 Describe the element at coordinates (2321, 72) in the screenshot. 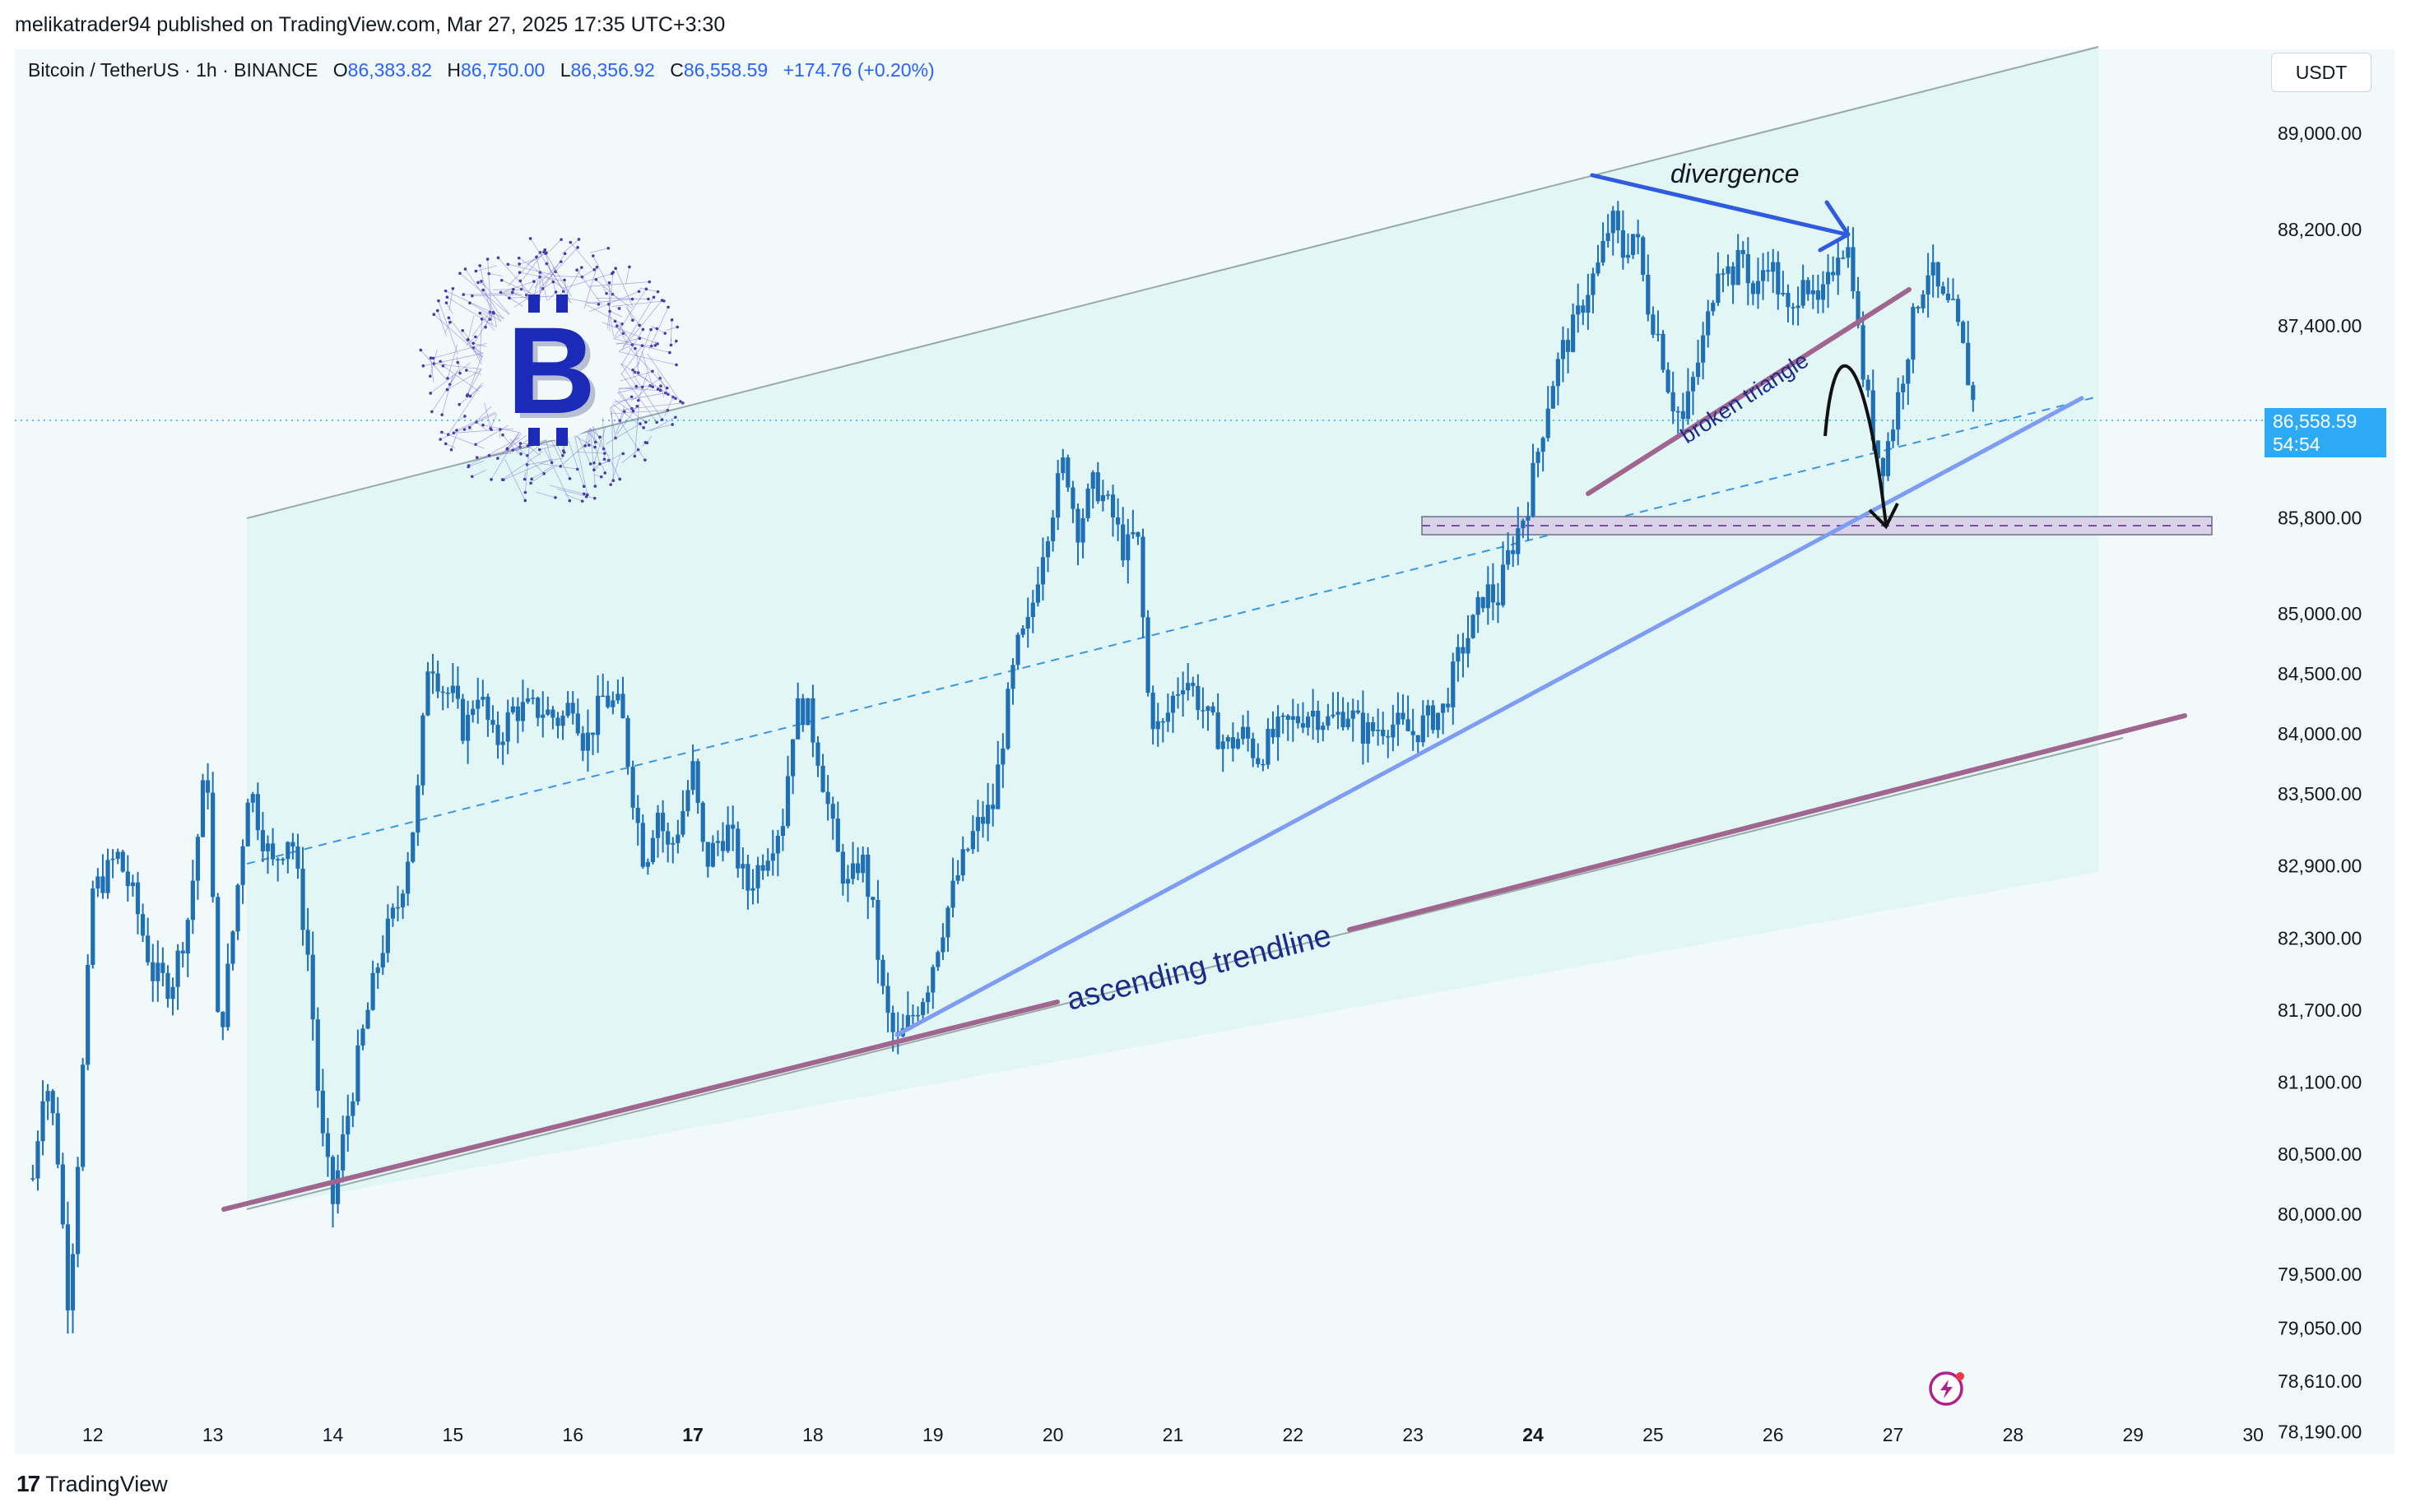

I see `currency-button: USDT` at that location.